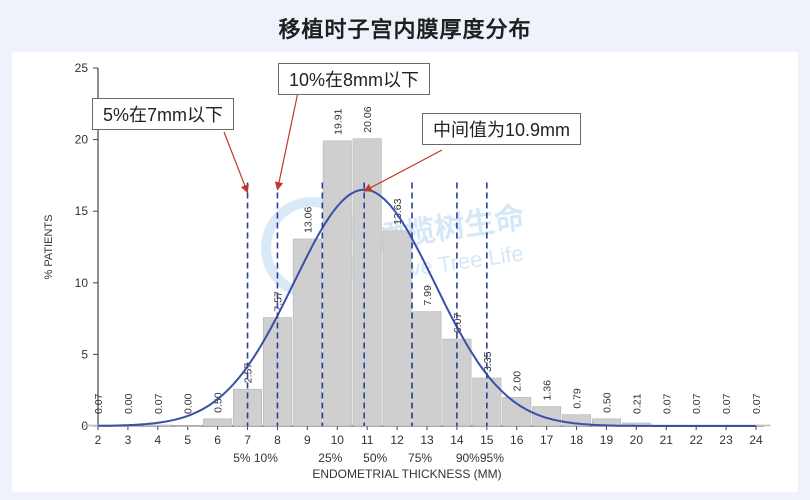  What do you see at coordinates (307, 440) in the screenshot?
I see `x-tick-label: 9` at bounding box center [307, 440].